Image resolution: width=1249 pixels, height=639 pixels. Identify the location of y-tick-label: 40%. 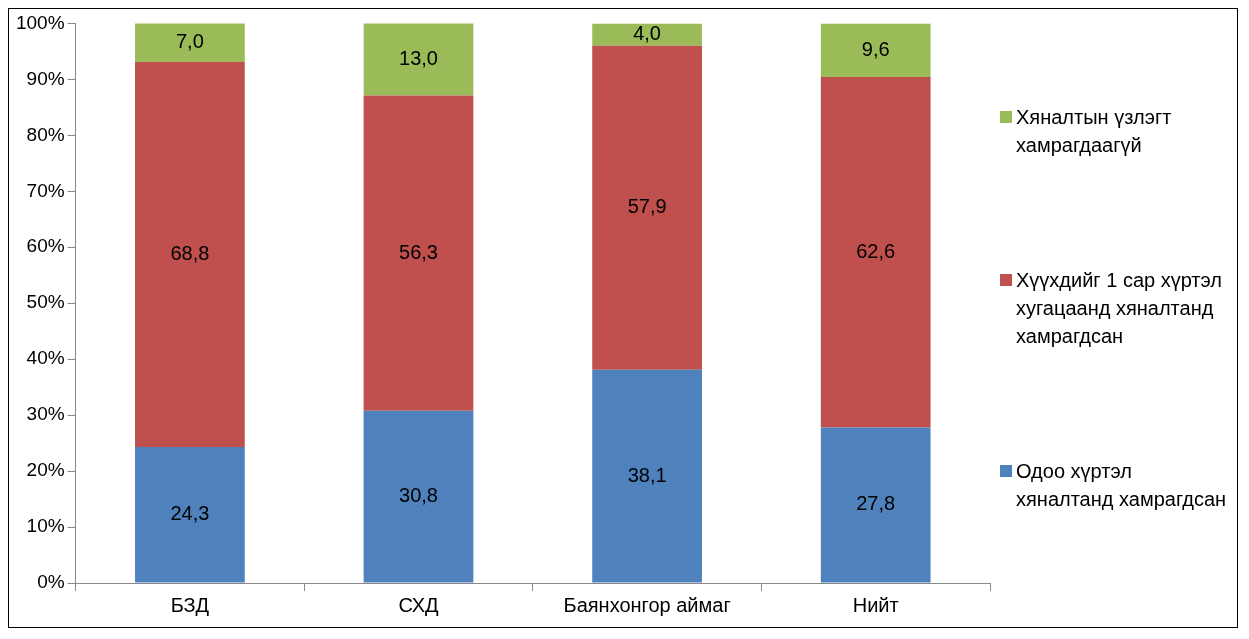
(45, 358).